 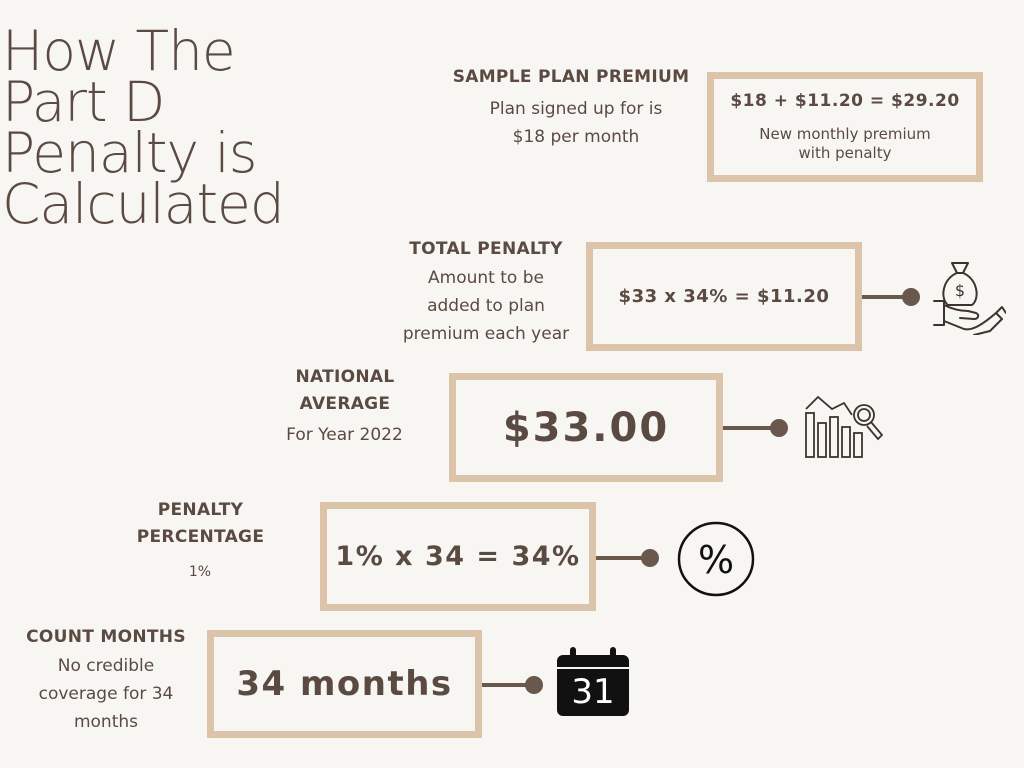 I want to click on sample-plan-note: New monthly premium with penalty, so click(x=844, y=144).